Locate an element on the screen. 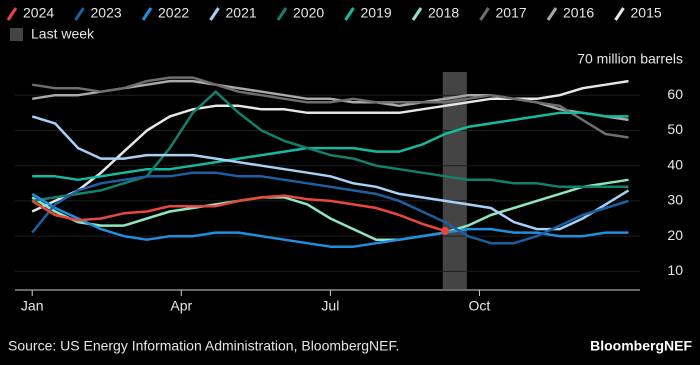 This screenshot has height=365, width=700. latest-point is located at coordinates (445, 230).